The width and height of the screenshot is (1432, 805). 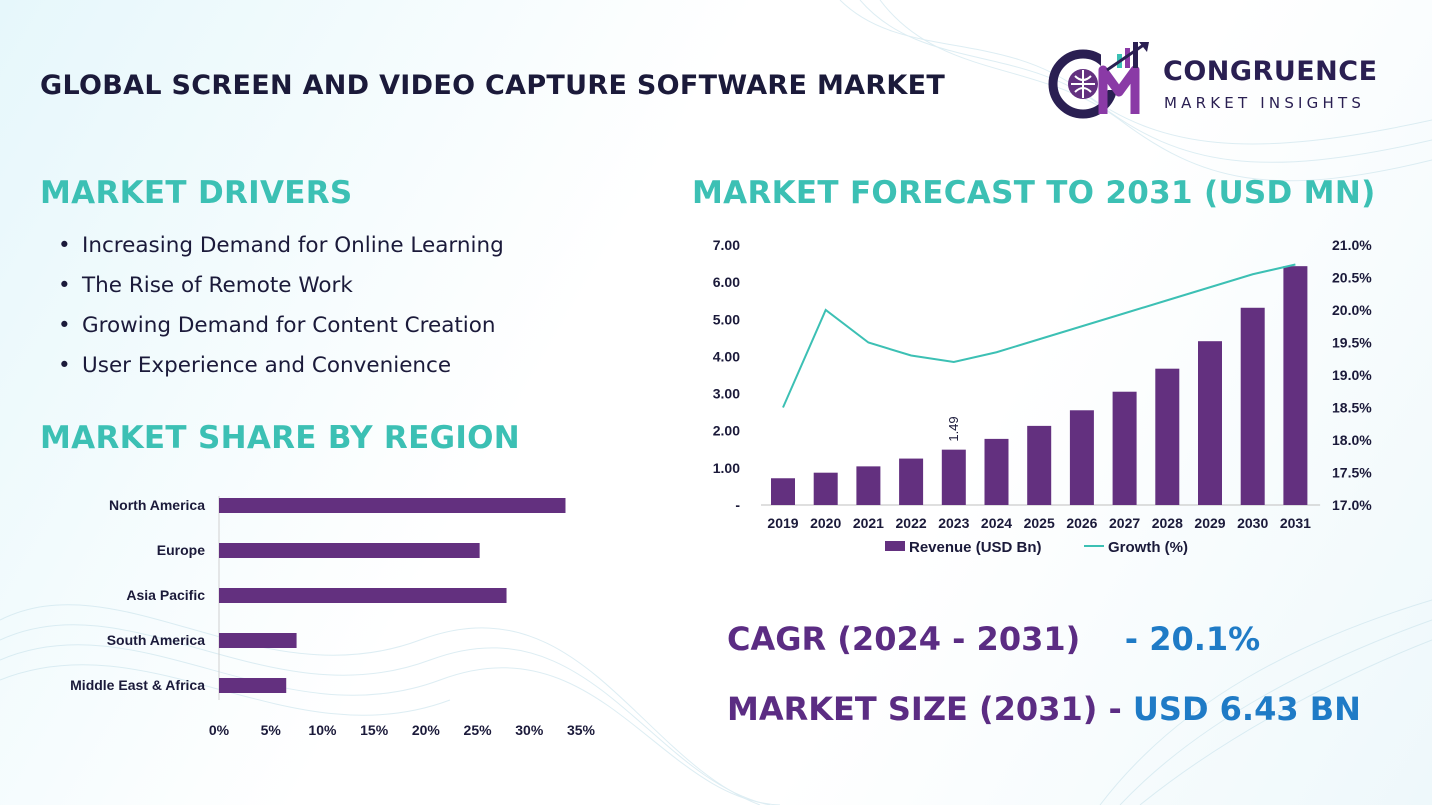 What do you see at coordinates (726, 468) in the screenshot?
I see `forecast-left-tick-label: 1.00` at bounding box center [726, 468].